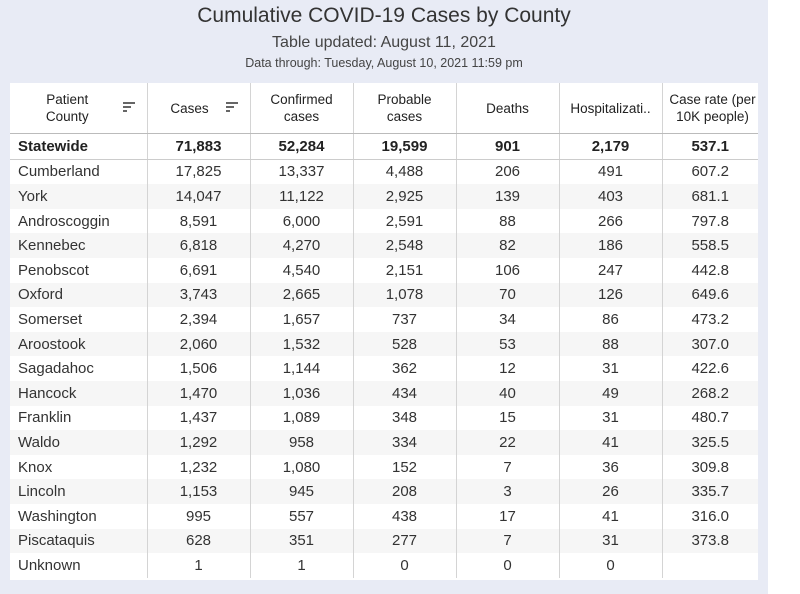  I want to click on column-label-hospitalizations: Hospitalizati.., so click(610, 108).